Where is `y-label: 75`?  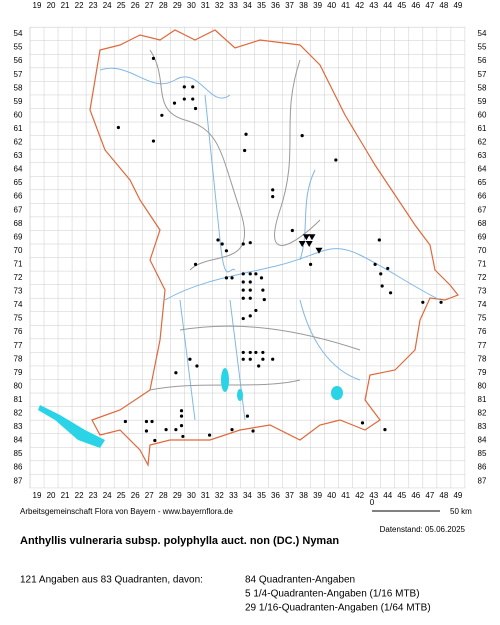 y-label: 75 is located at coordinates (482, 318).